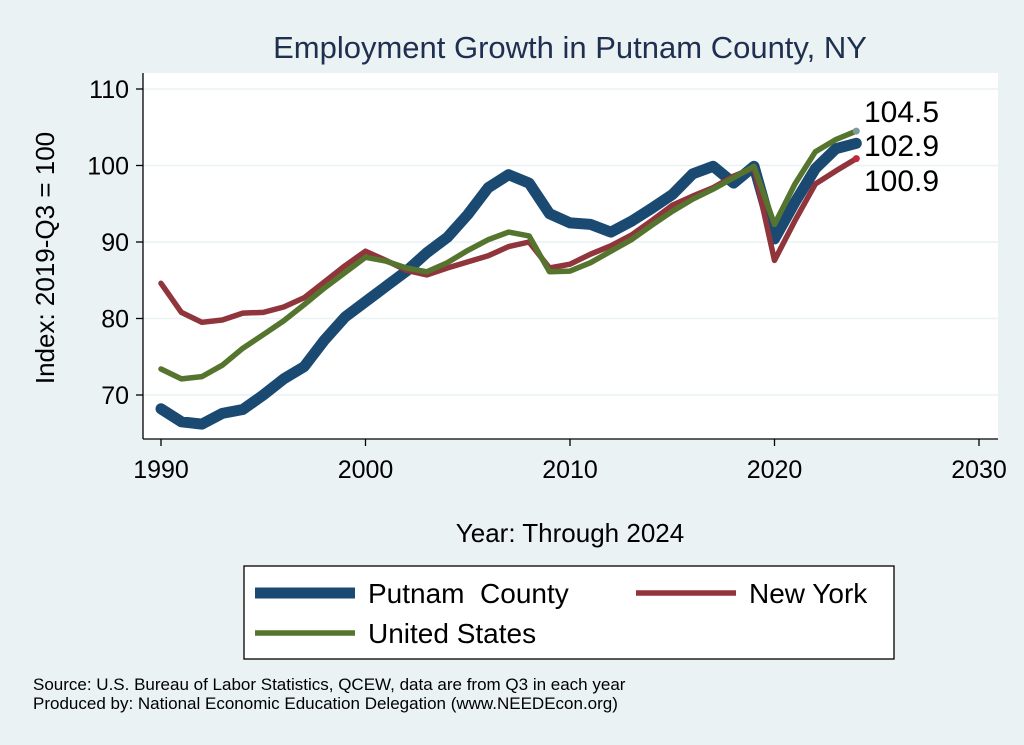 This screenshot has width=1024, height=745. I want to click on y-tick-label-80: 80, so click(115, 320).